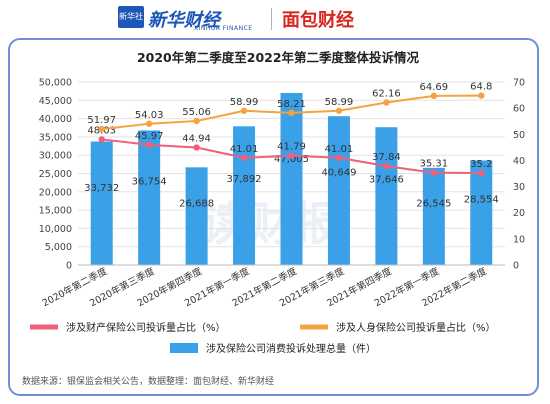 This screenshot has width=550, height=404. Describe the element at coordinates (433, 204) in the screenshot. I see `bar-data-label: 26,545` at that location.